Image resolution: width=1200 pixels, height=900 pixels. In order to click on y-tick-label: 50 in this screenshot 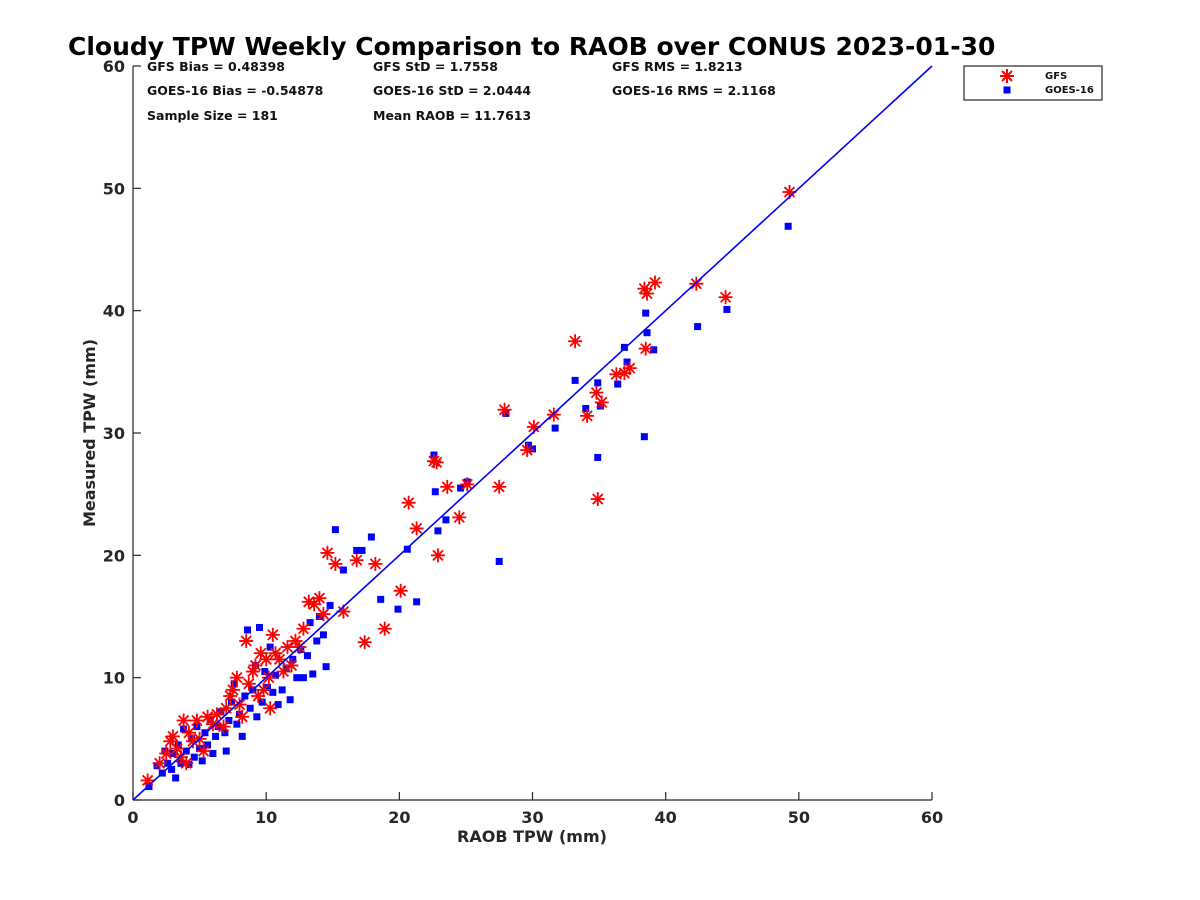, I will do `click(114, 188)`.